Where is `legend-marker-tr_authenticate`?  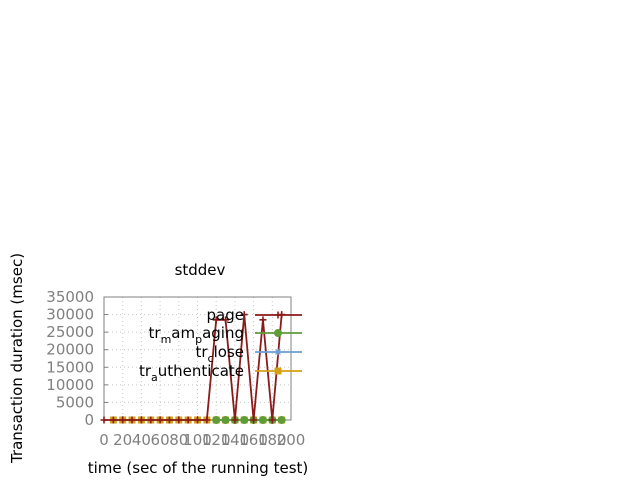 legend-marker-tr_authenticate is located at coordinates (278, 371).